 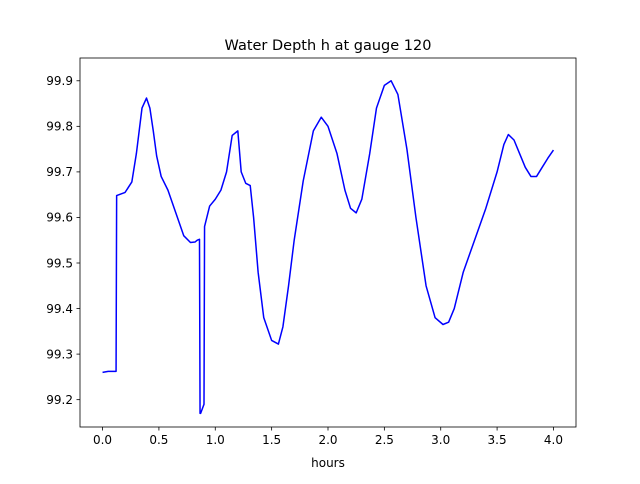 What do you see at coordinates (271, 440) in the screenshot?
I see `x-tick-label: 1.5` at bounding box center [271, 440].